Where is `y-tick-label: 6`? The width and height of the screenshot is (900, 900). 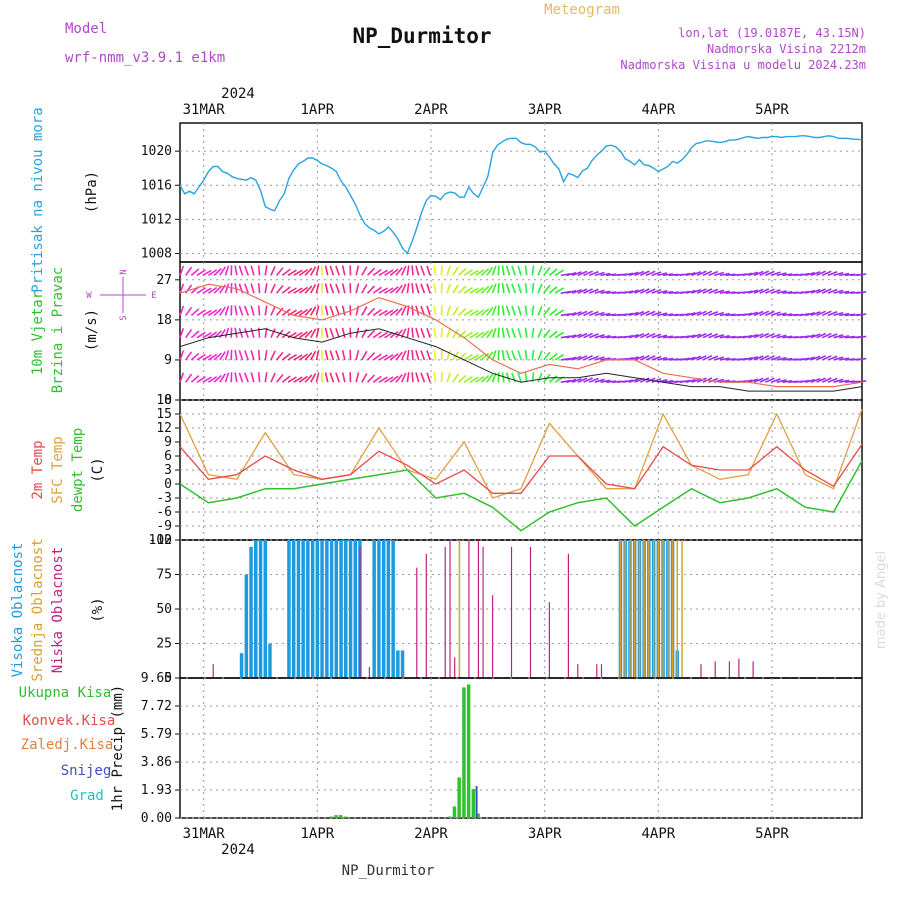 y-tick-label: 6 is located at coordinates (168, 456).